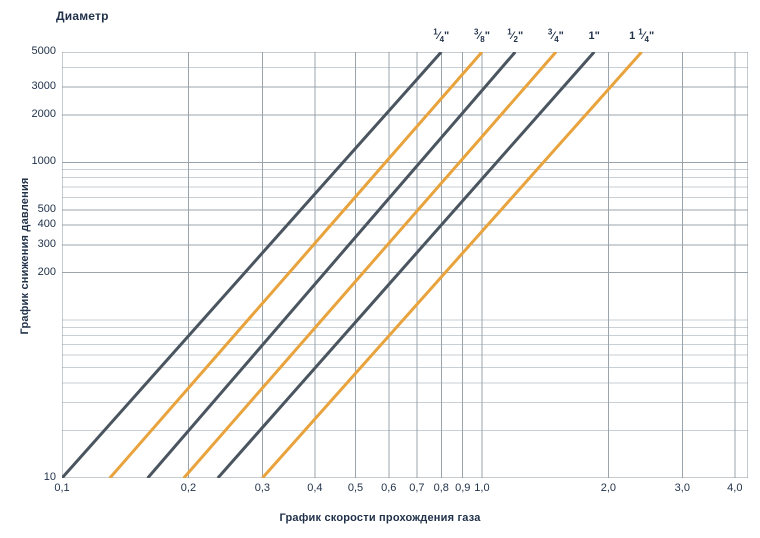 This screenshot has width=760, height=538. I want to click on x-tick-label: 3,0, so click(682, 488).